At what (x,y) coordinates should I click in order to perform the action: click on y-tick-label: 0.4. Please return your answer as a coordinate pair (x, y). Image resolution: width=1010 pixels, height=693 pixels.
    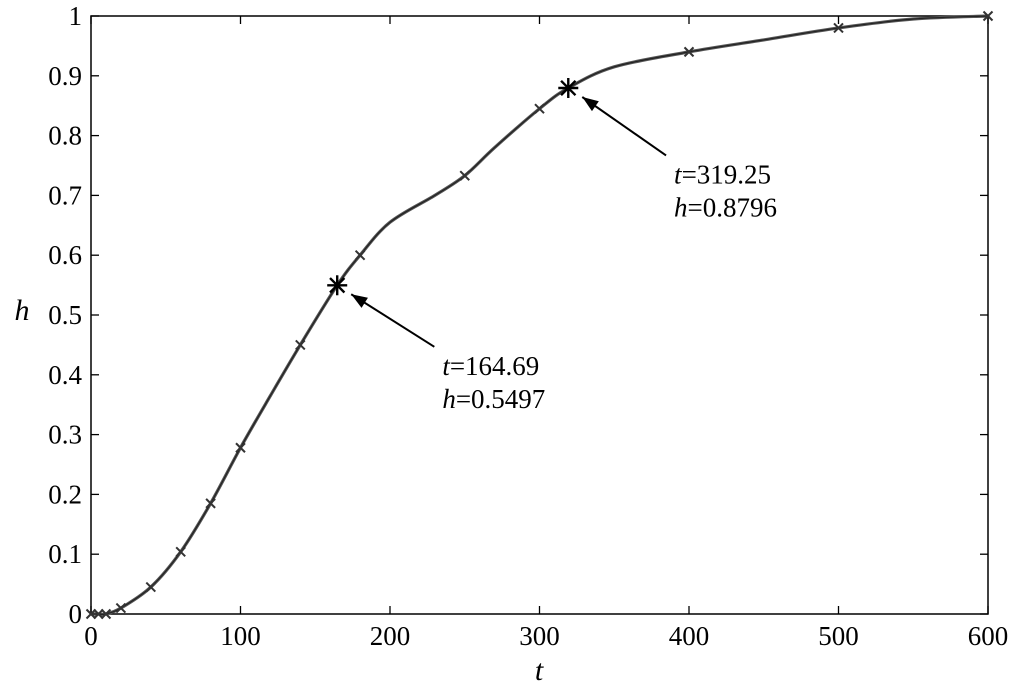
    Looking at the image, I should click on (65, 375).